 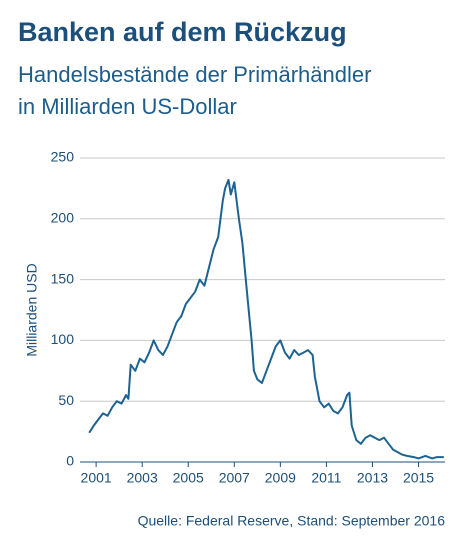 What do you see at coordinates (142, 478) in the screenshot?
I see `x-tick-label: 2003` at bounding box center [142, 478].